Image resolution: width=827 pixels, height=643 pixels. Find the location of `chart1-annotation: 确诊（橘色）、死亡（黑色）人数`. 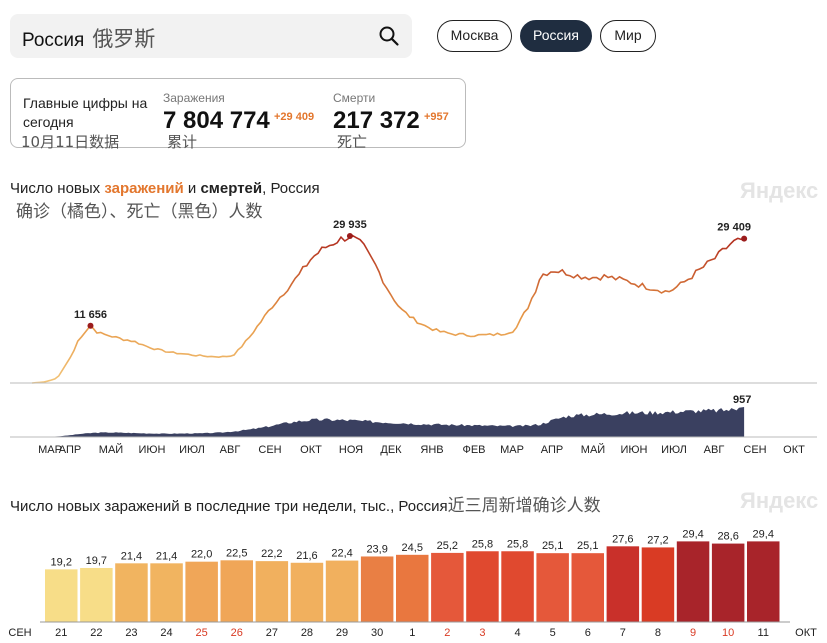

chart1-annotation: 确诊（橘色）、死亡（黑色）人数 is located at coordinates (139, 212).